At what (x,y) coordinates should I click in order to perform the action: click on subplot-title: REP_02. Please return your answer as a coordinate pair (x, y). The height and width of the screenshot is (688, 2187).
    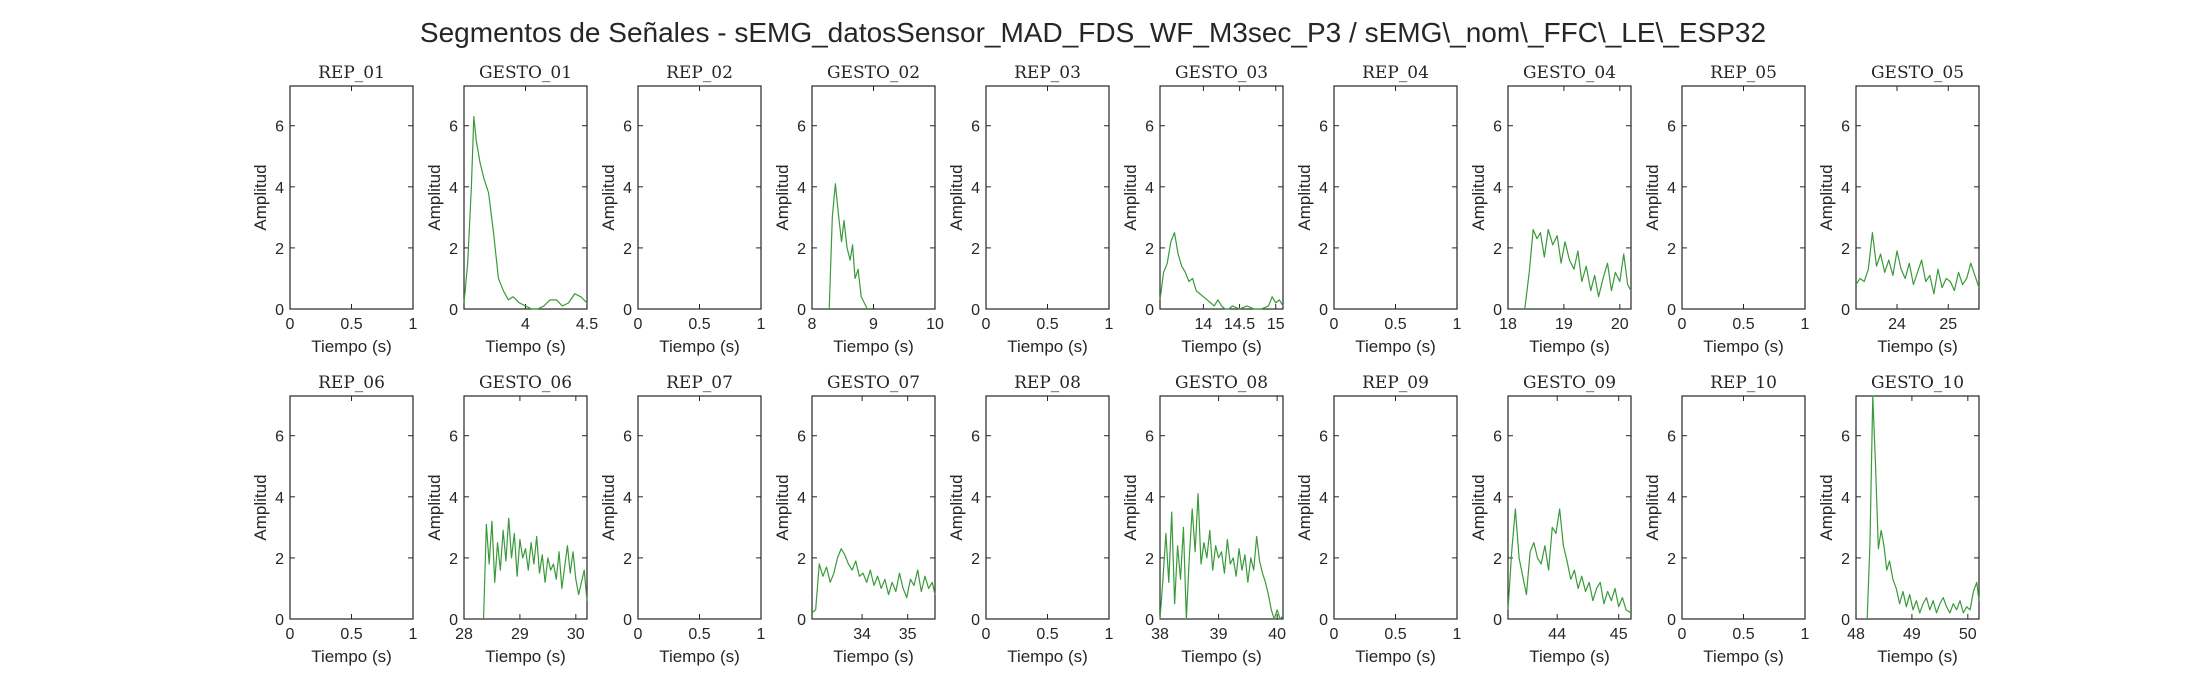
    Looking at the image, I should click on (699, 73).